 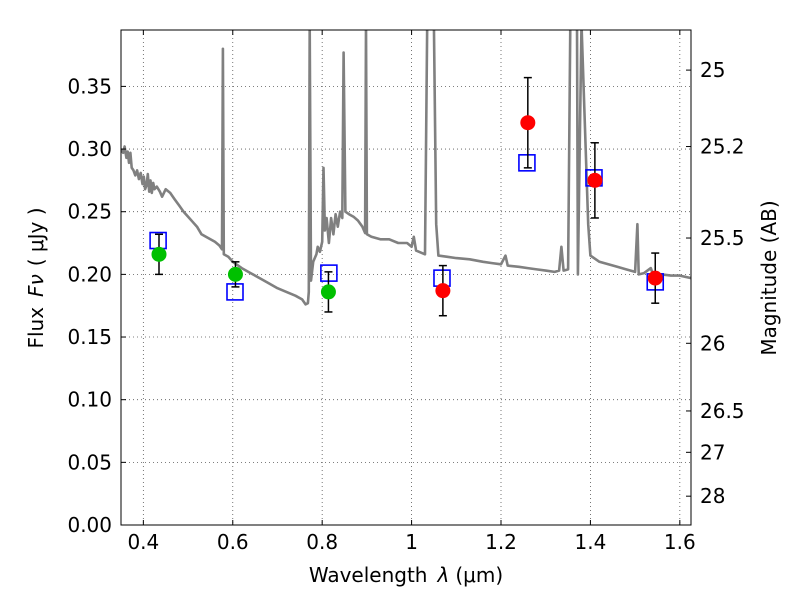 What do you see at coordinates (527, 163) in the screenshot?
I see `model-photometry-square` at bounding box center [527, 163].